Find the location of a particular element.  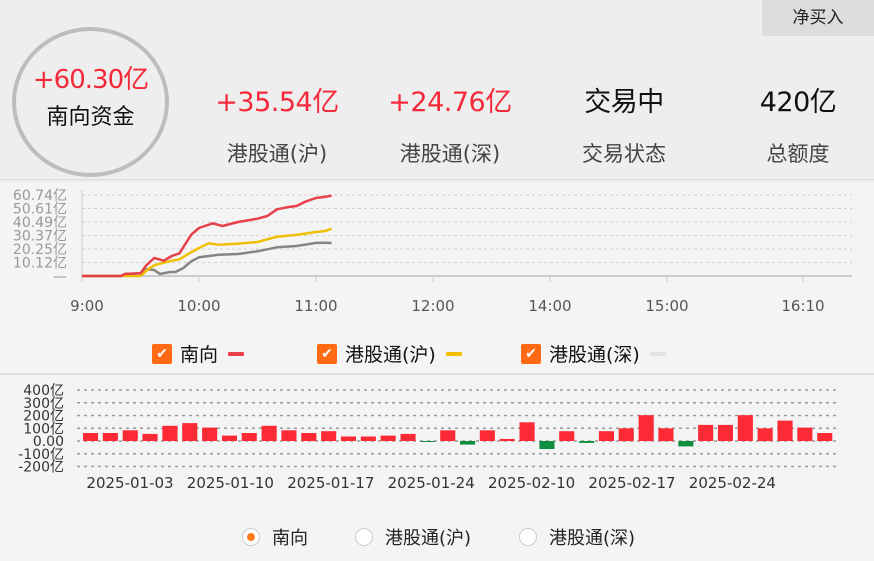

radio-southbound: 南向 is located at coordinates (275, 537).